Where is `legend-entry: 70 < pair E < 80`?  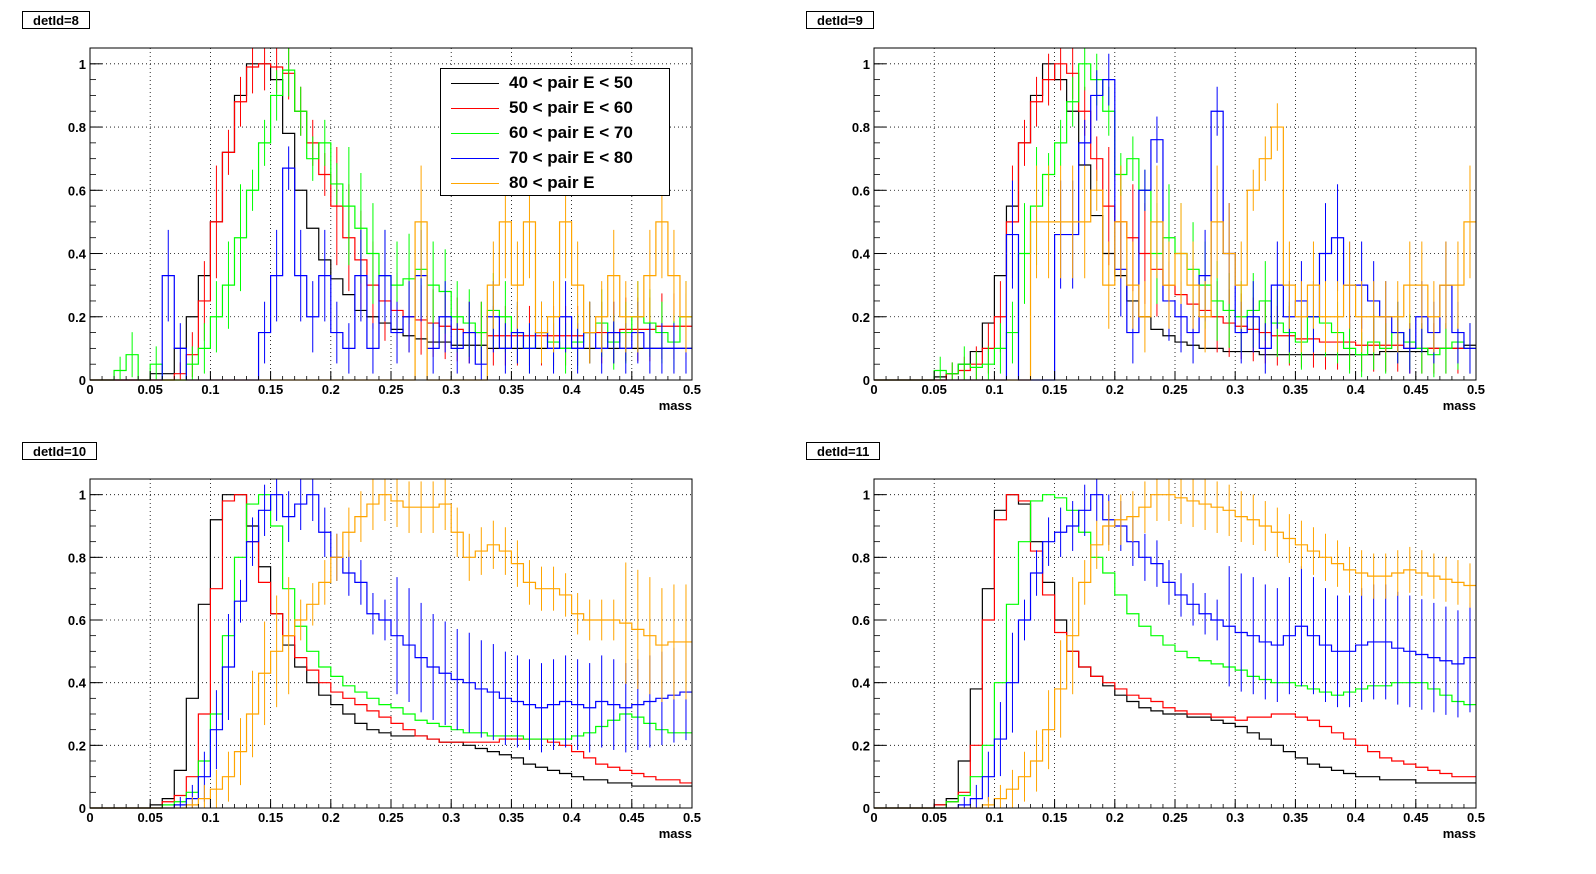
legend-entry: 70 < pair E < 80 is located at coordinates (555, 158).